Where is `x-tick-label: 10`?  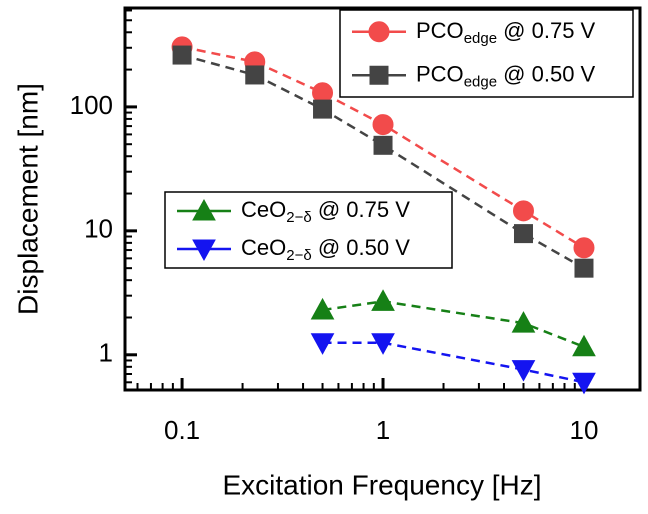
x-tick-label: 10 is located at coordinates (584, 430).